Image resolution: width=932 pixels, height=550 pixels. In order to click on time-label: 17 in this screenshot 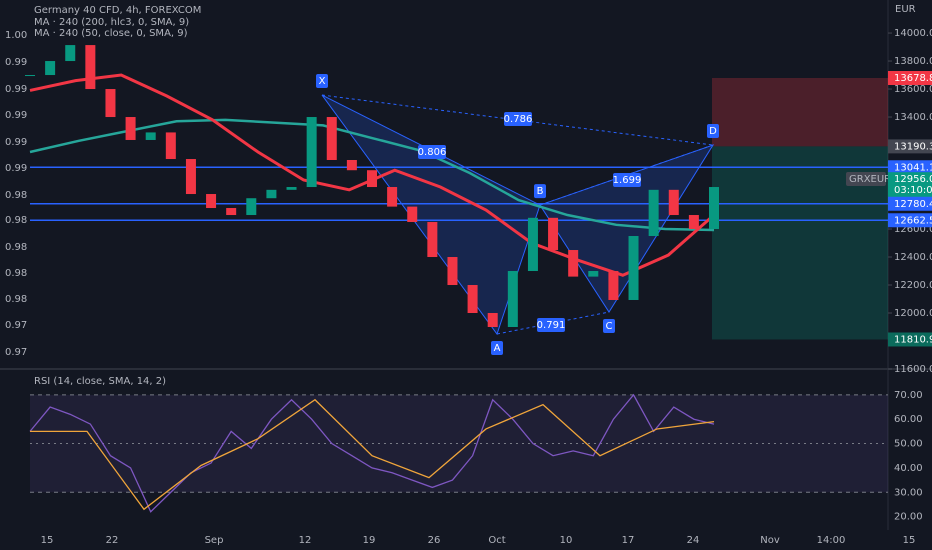, I will do `click(628, 540)`.